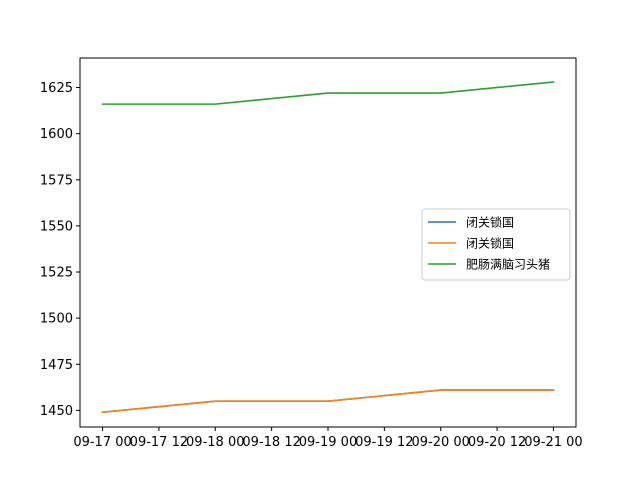 The width and height of the screenshot is (640, 480). Describe the element at coordinates (56, 180) in the screenshot. I see `y-tick-label: 1575` at that location.